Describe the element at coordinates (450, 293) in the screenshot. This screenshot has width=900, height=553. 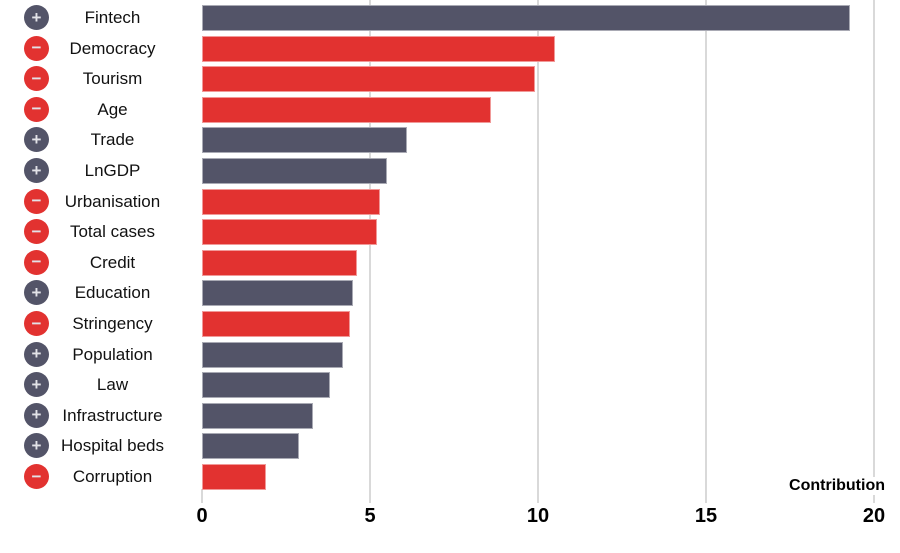
I see `chart-row: + Education` at that location.